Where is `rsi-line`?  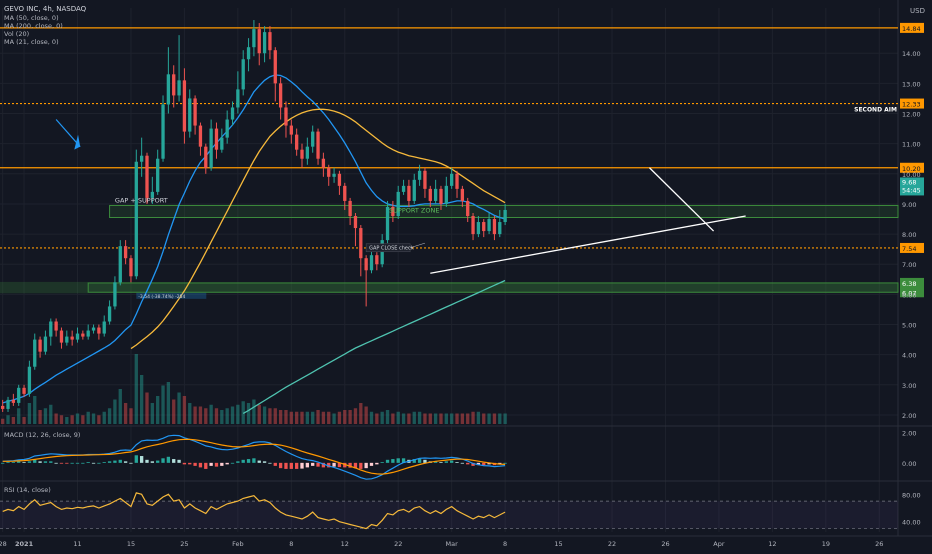
rsi-line is located at coordinates (254, 511).